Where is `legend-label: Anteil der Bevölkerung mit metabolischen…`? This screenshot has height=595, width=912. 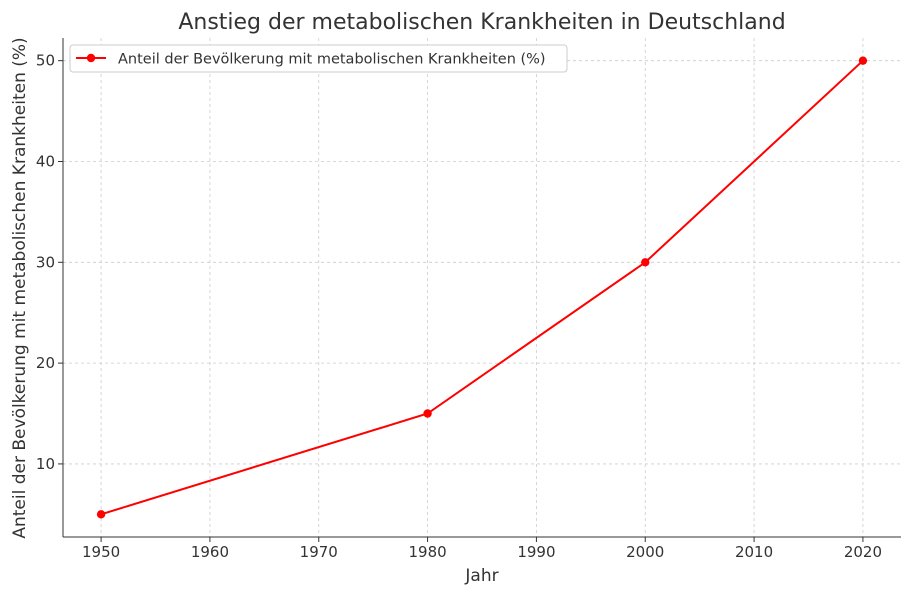
legend-label: Anteil der Bevölkerung mit metabolischen… is located at coordinates (332, 60).